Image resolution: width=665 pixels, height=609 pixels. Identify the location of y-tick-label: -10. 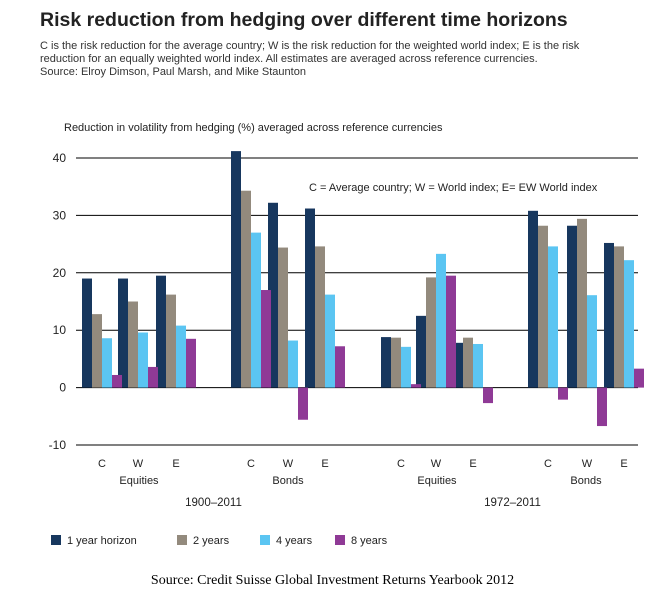
(58, 445).